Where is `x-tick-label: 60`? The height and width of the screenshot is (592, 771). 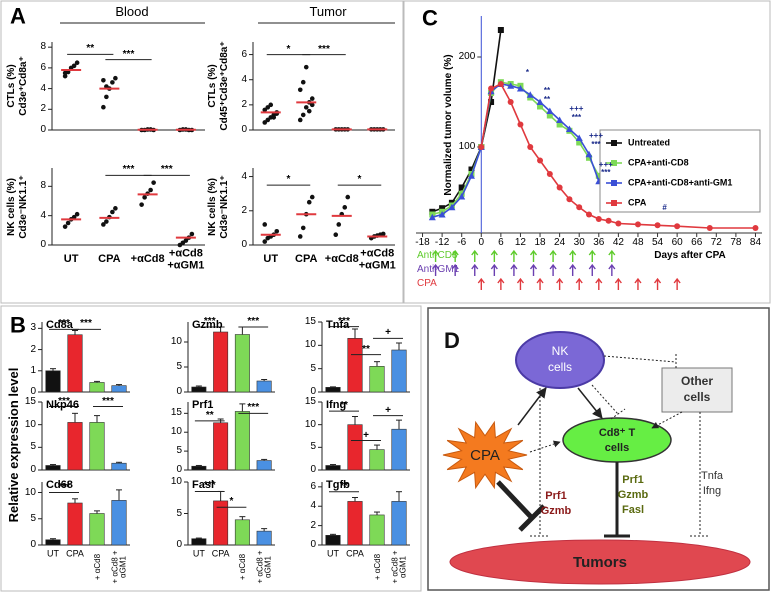
x-tick-label: 60 is located at coordinates (677, 242).